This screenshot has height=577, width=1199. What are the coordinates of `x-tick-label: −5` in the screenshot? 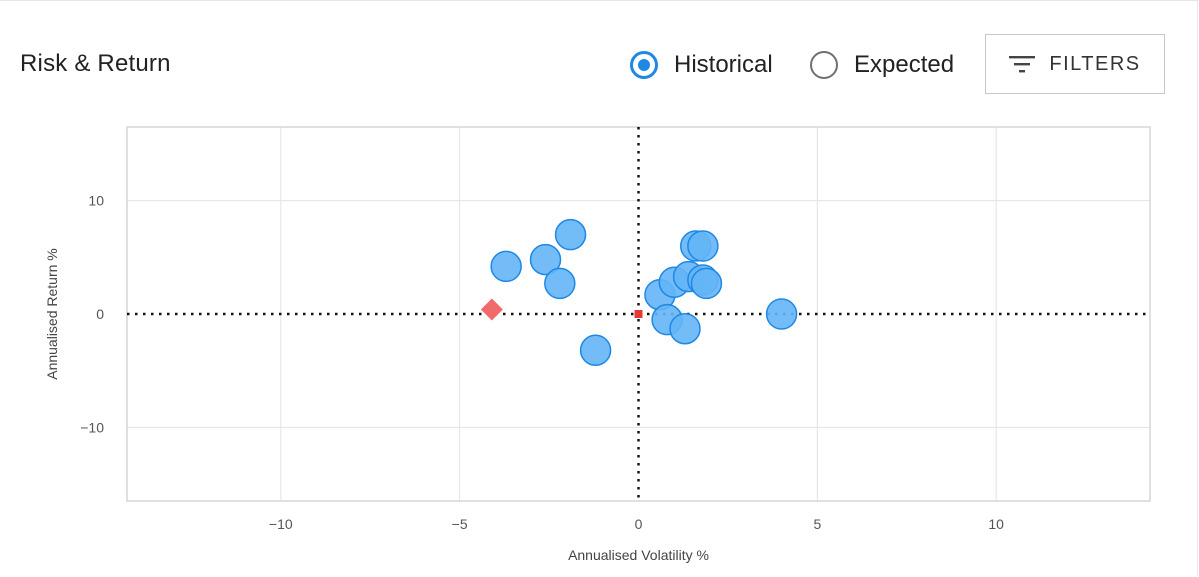 It's located at (460, 524).